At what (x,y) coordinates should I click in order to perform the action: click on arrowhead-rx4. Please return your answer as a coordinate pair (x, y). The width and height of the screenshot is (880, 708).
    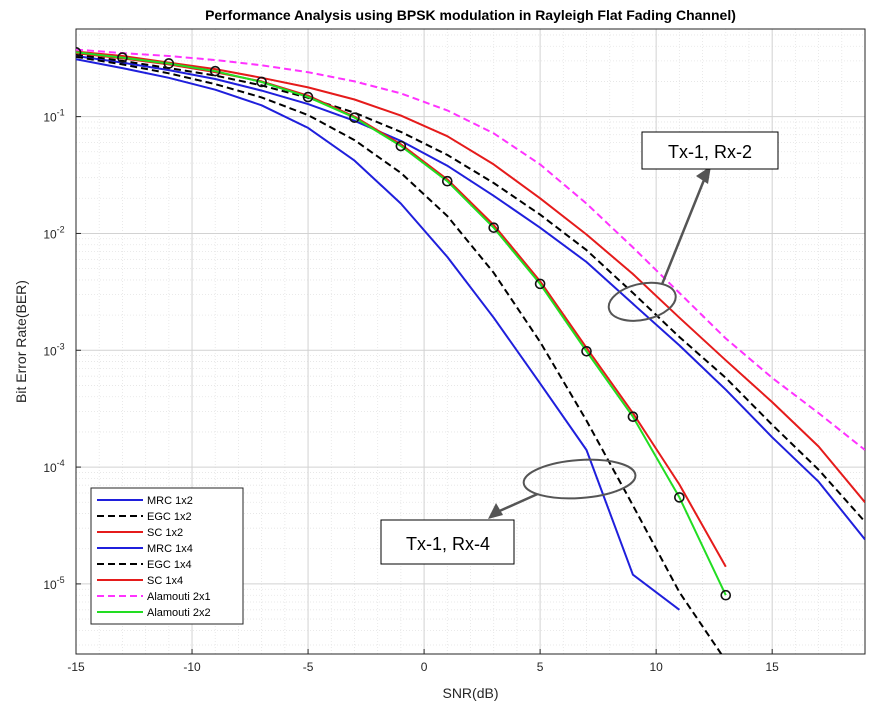
    Looking at the image, I should click on (495, 511).